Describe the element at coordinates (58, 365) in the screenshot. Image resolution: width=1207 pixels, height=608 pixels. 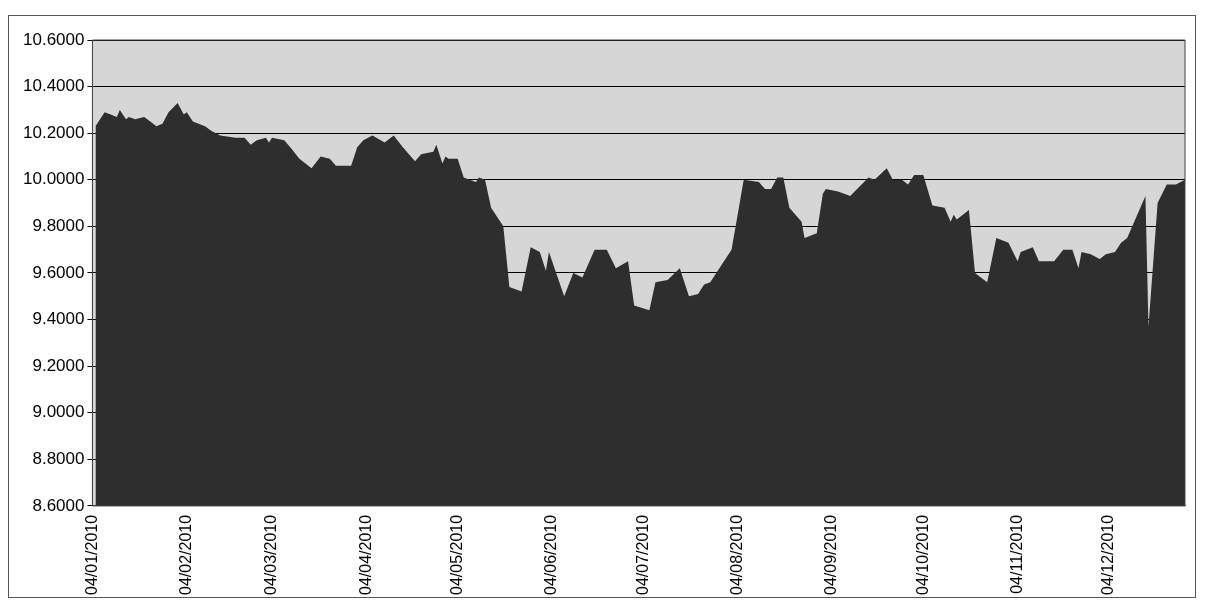
I see `y-tick-label: 9.2000` at that location.